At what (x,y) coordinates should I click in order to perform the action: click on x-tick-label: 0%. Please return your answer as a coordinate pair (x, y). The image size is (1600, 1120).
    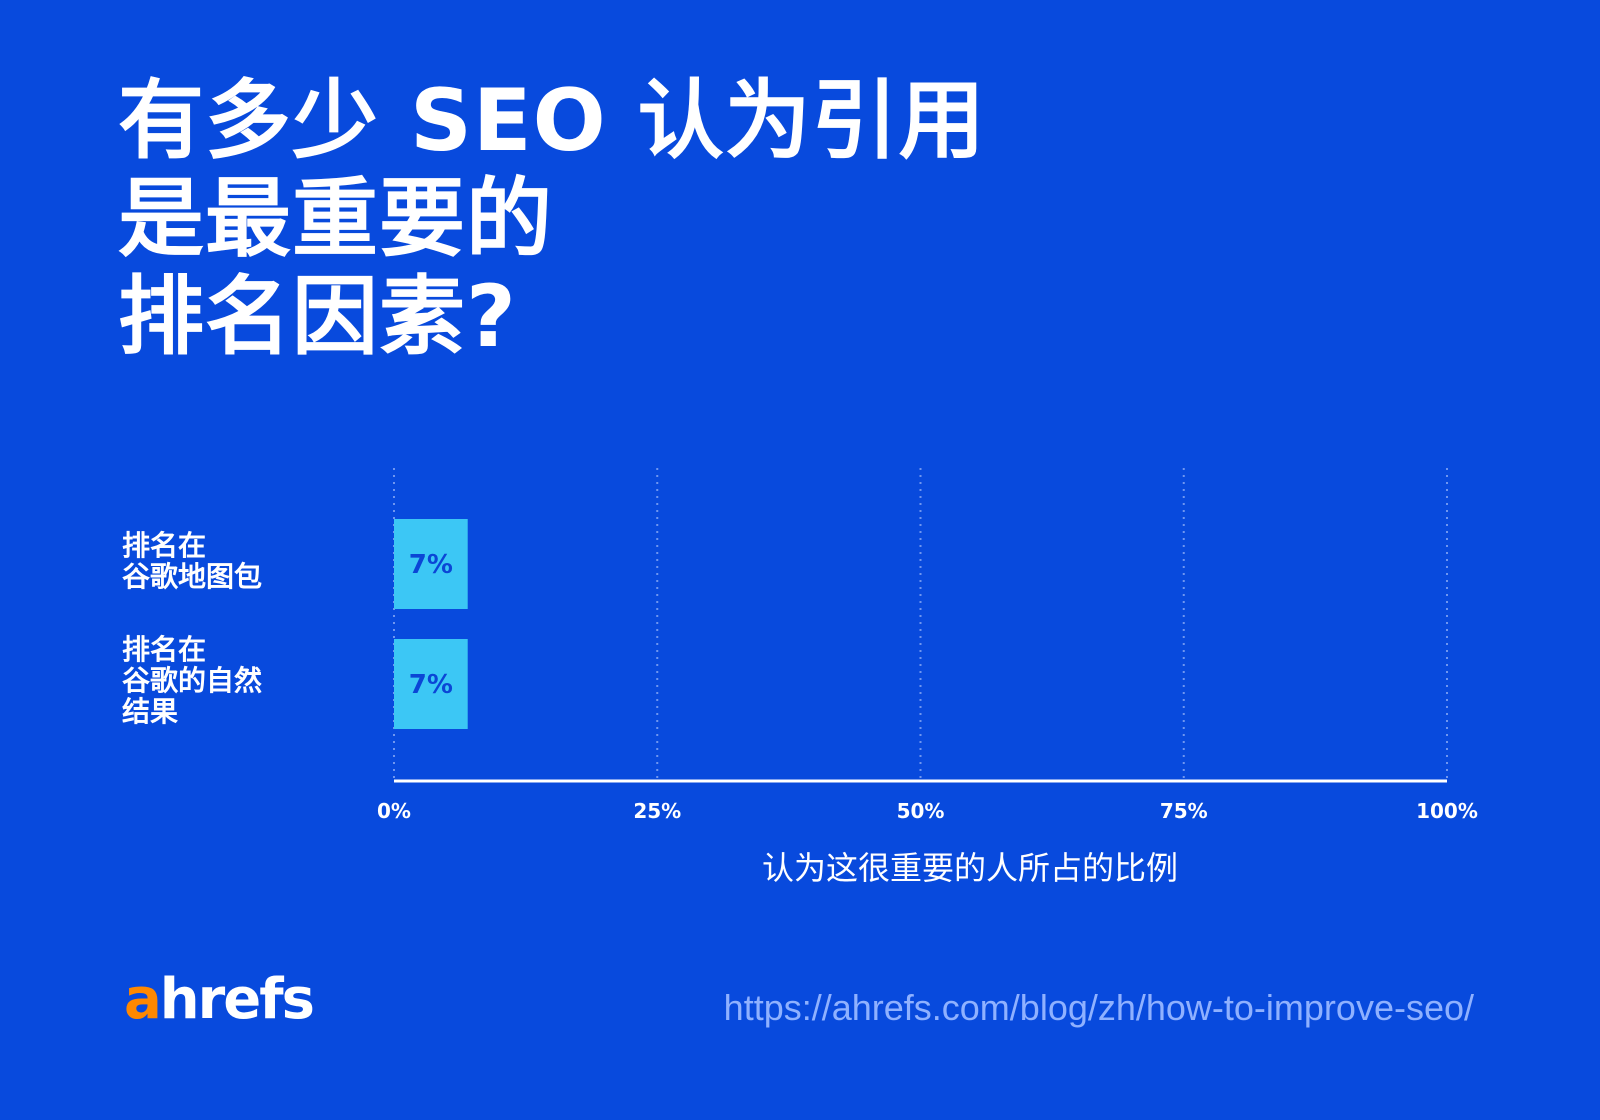
    Looking at the image, I should click on (394, 811).